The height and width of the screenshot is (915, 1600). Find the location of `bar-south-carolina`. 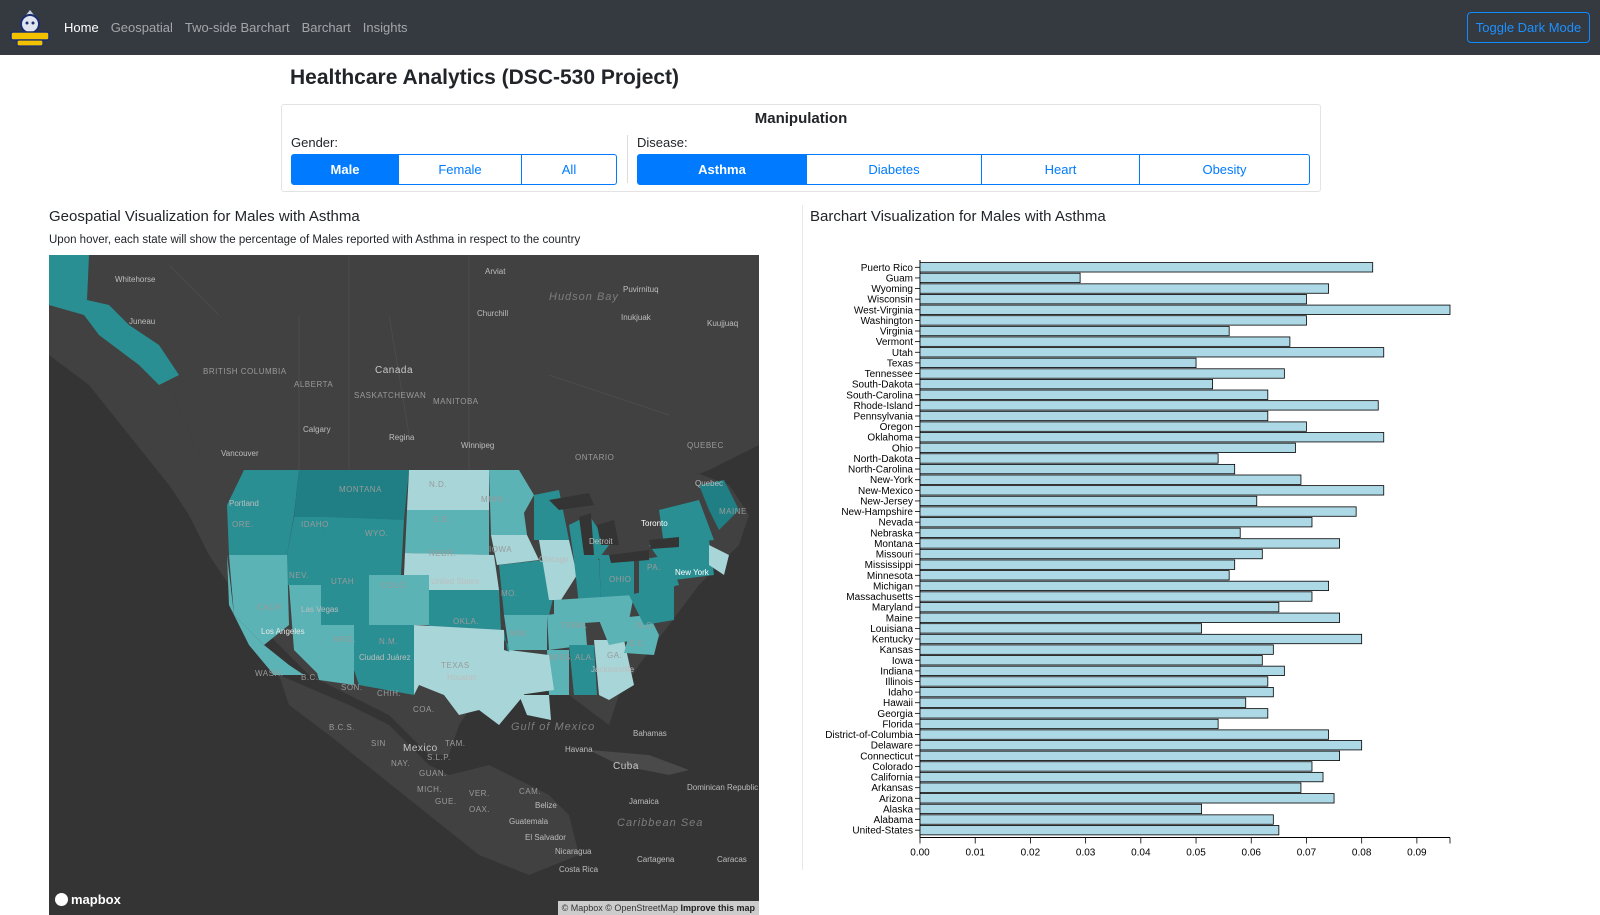

bar-south-carolina is located at coordinates (1094, 394).